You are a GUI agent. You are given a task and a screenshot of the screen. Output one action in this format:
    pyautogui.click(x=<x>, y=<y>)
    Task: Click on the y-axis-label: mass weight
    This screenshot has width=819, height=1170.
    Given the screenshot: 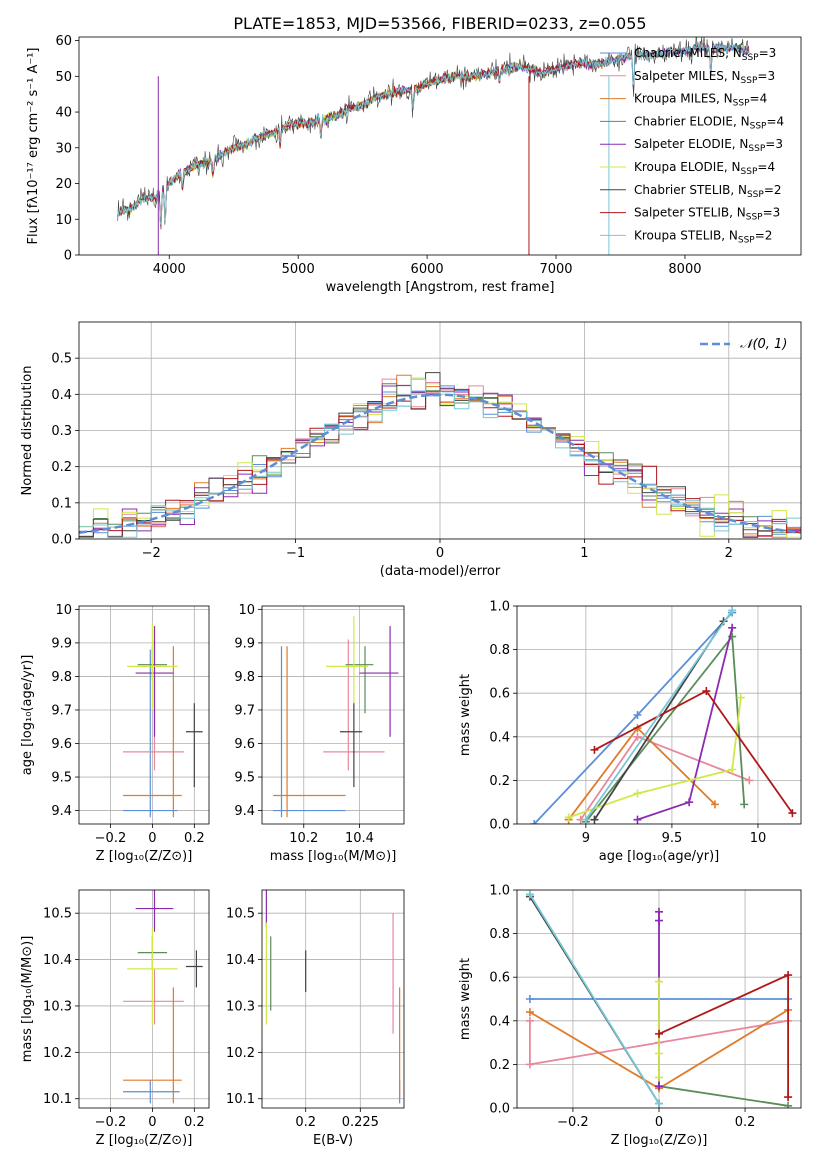 What is the action you would take?
    pyautogui.click(x=465, y=999)
    